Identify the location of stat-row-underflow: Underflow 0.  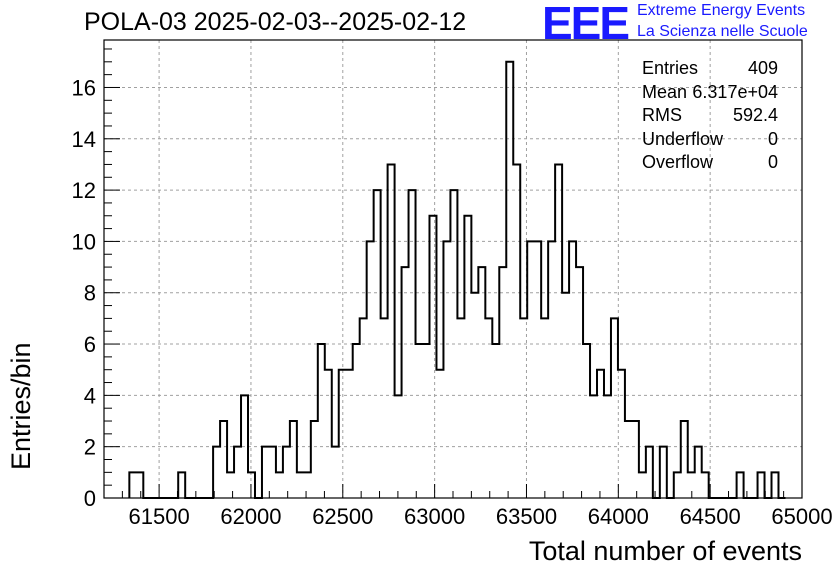
(712, 141).